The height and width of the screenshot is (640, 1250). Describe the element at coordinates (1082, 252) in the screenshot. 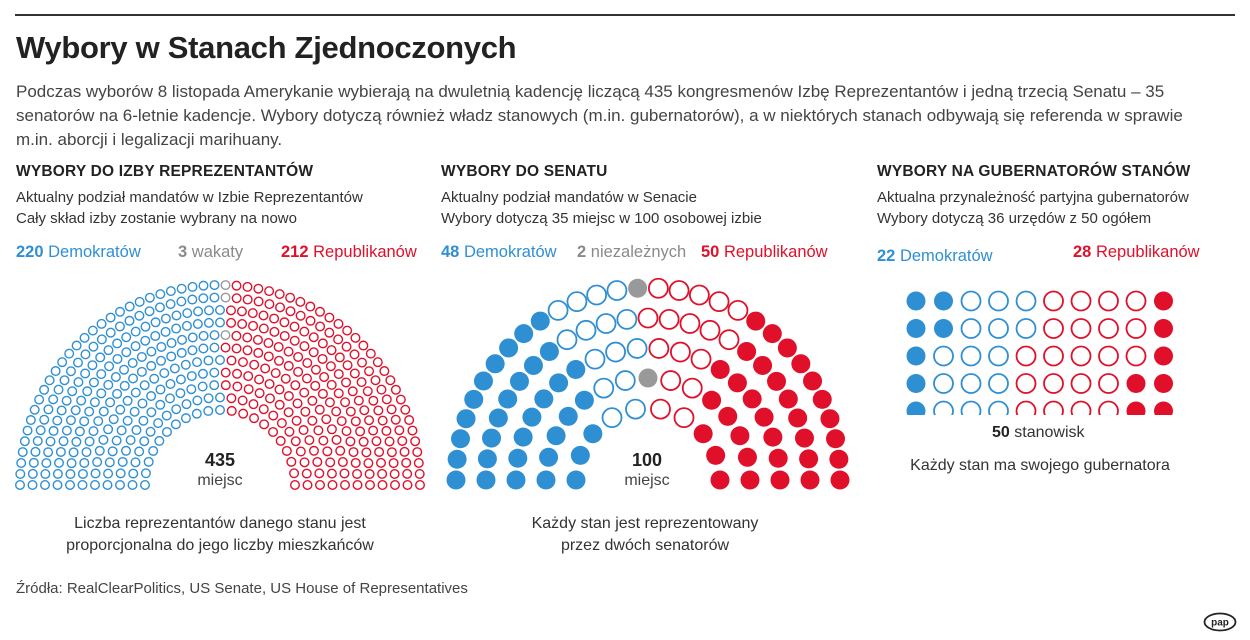

I see `governors-rep-count: 28` at that location.